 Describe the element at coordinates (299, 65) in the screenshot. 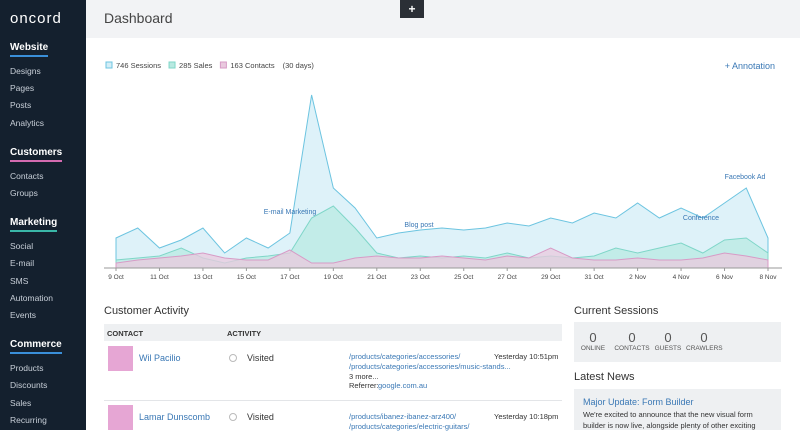

I see `legend-note: (30 days)` at that location.